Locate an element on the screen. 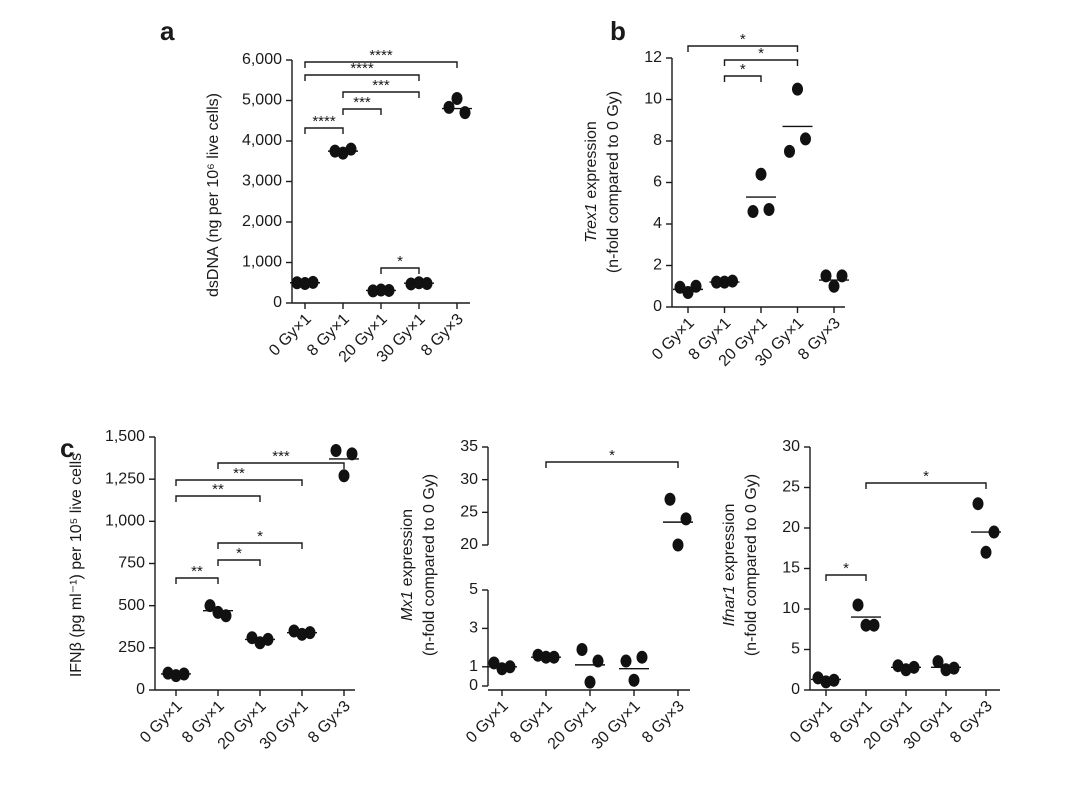 This screenshot has height=790, width=1080. italic-gene: Trex1 is located at coordinates (591, 223).